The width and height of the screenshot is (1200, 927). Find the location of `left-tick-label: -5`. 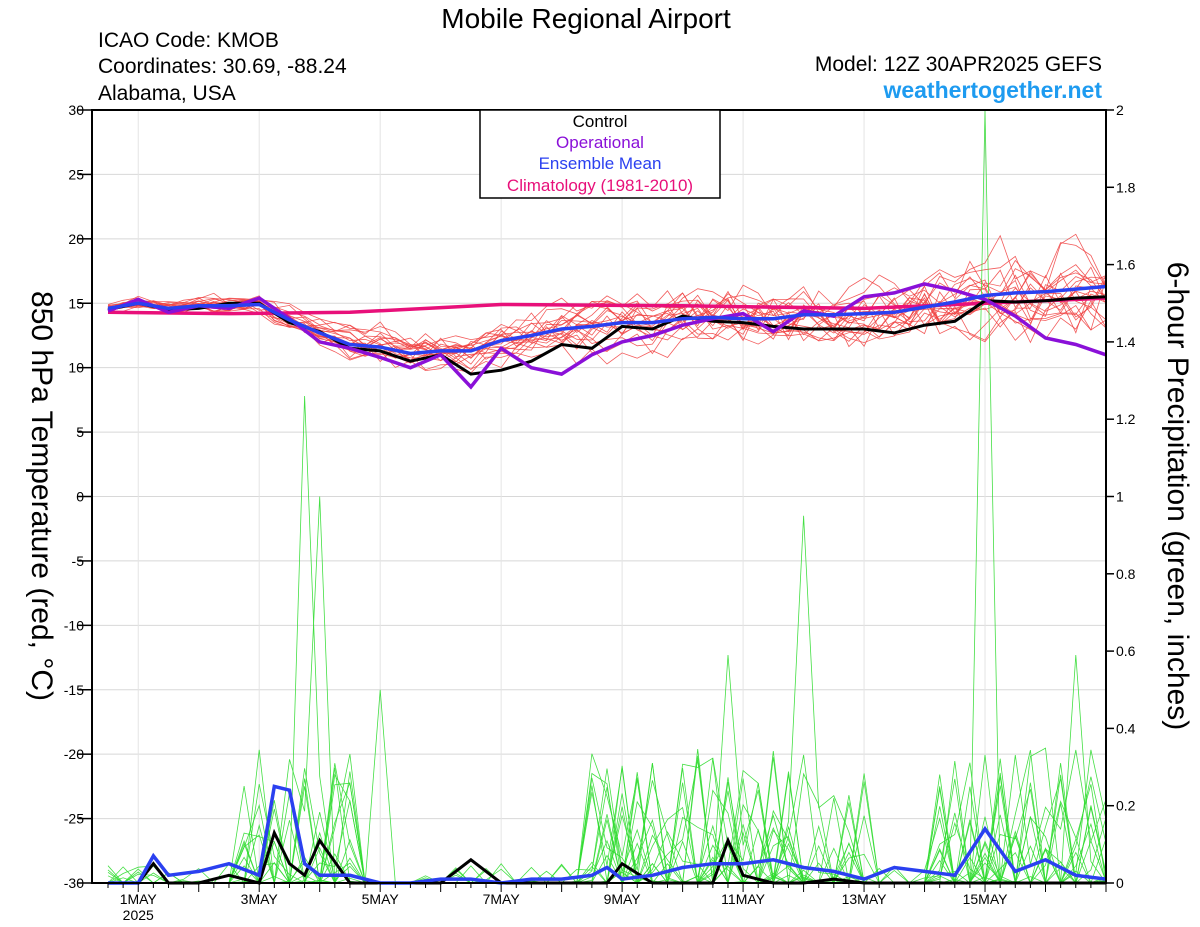

left-tick-label: -5 is located at coordinates (78, 561).